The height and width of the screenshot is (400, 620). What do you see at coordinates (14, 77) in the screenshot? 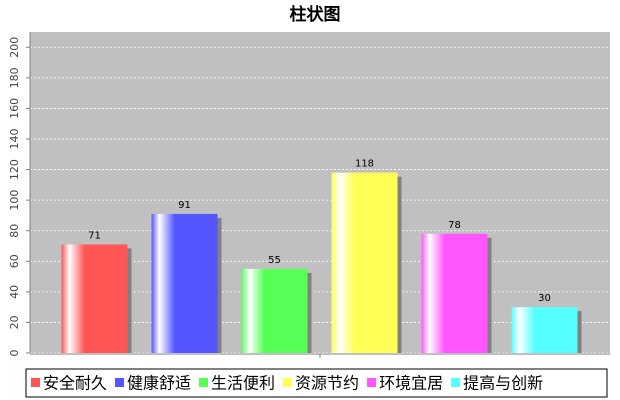
I see `y-tick-label: 180` at bounding box center [14, 77].